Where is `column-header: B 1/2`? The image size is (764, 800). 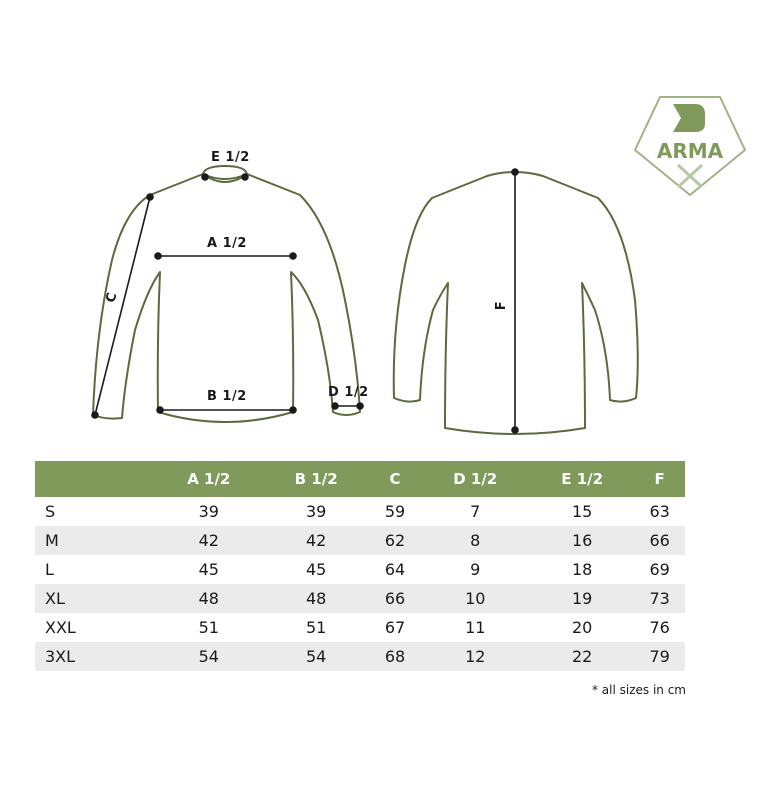 column-header: B 1/2 is located at coordinates (316, 479).